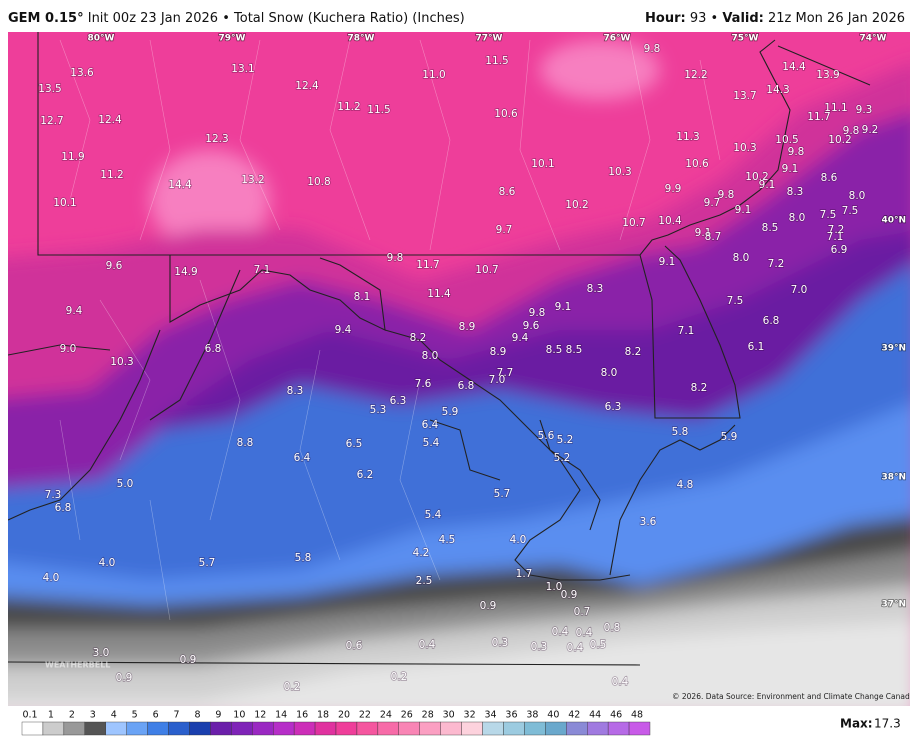 The image size is (913, 754). Describe the element at coordinates (796, 152) in the screenshot. I see `snow-total-label: 9.8` at that location.